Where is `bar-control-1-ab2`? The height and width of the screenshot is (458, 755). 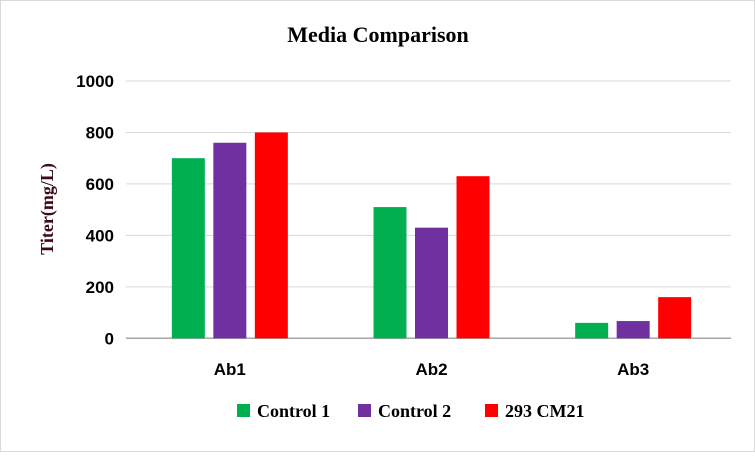
bar-control-1-ab2 is located at coordinates (390, 273).